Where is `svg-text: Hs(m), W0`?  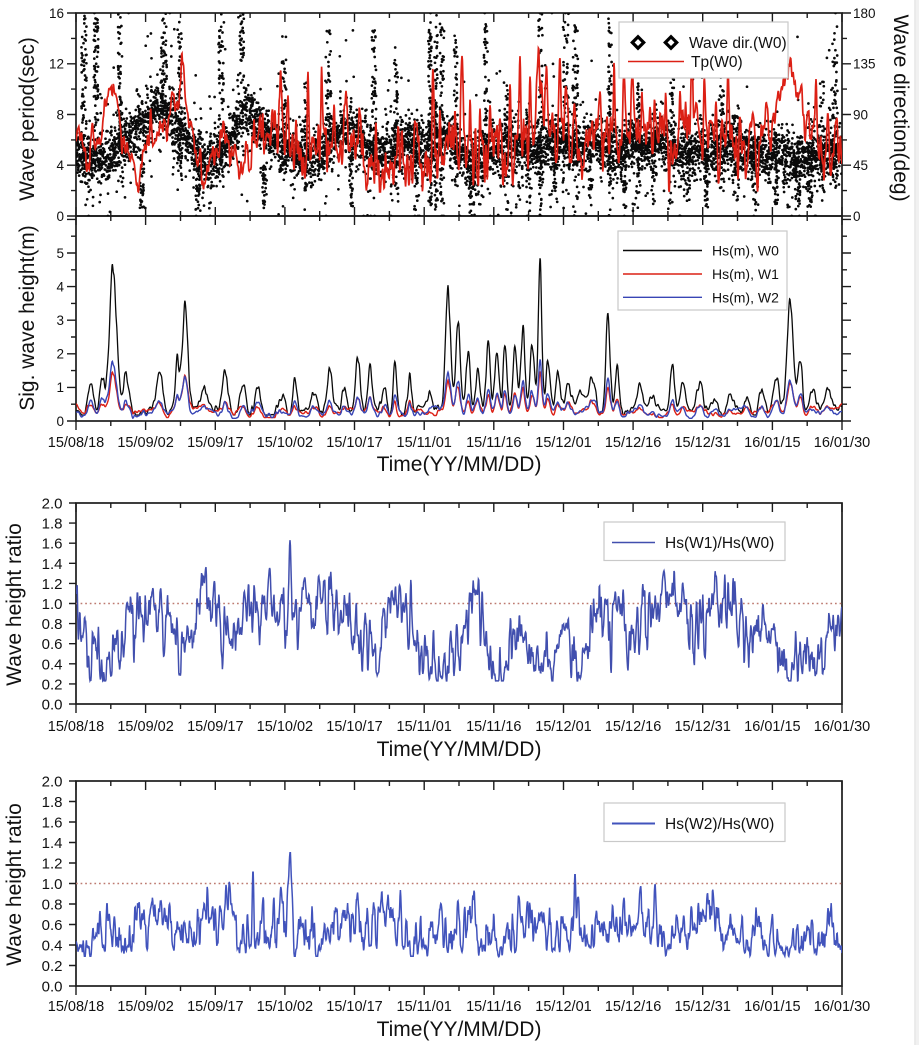 svg-text: Hs(m), W0 is located at coordinates (745, 251).